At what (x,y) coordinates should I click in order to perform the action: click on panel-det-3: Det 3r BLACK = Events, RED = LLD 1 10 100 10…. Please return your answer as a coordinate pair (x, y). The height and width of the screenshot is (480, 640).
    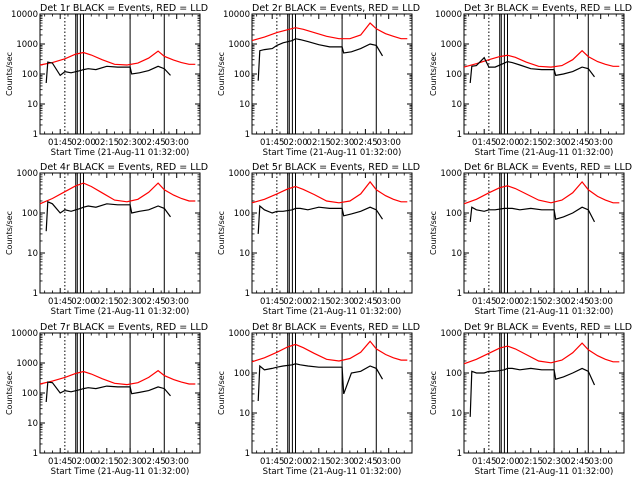
    Looking at the image, I should click on (530, 80).